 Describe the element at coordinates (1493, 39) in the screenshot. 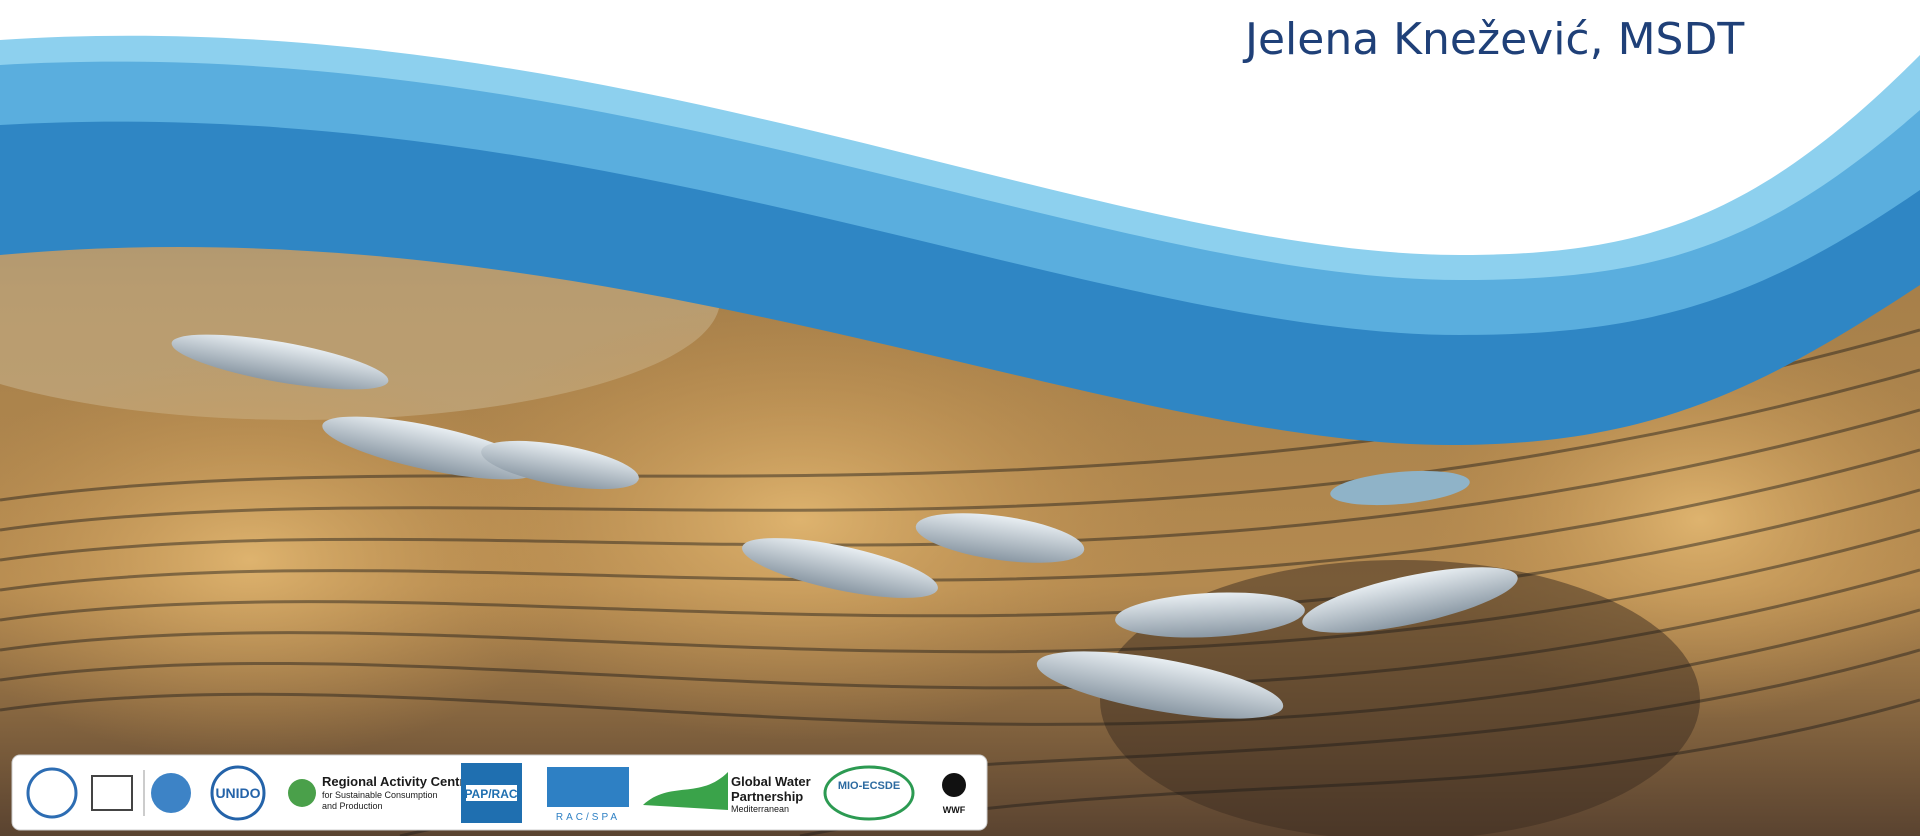

I see `presenter-name: Jelena Knežević, MSDT` at that location.